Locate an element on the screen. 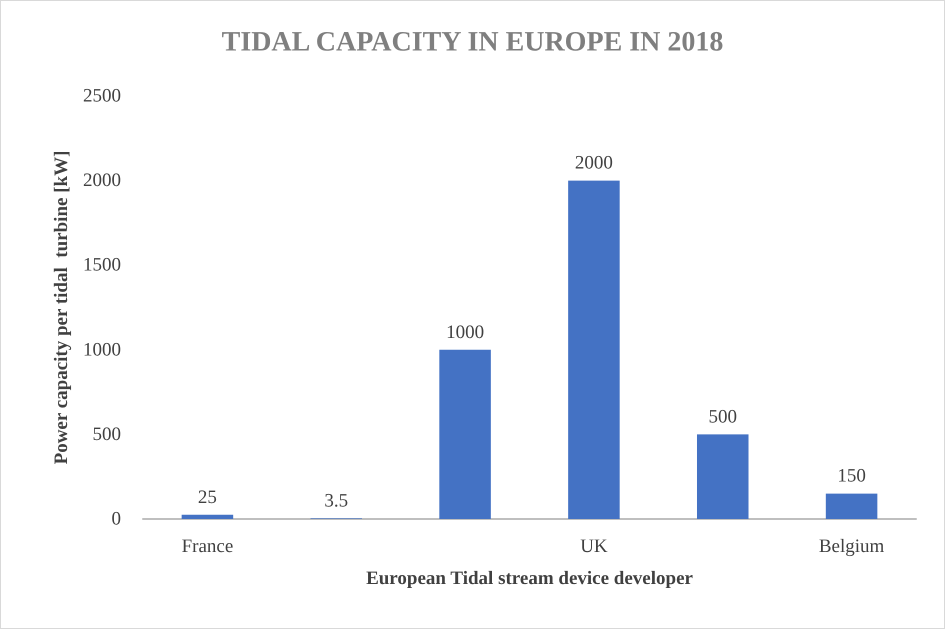 The image size is (945, 629). y-tick-label: 1500 is located at coordinates (102, 265).